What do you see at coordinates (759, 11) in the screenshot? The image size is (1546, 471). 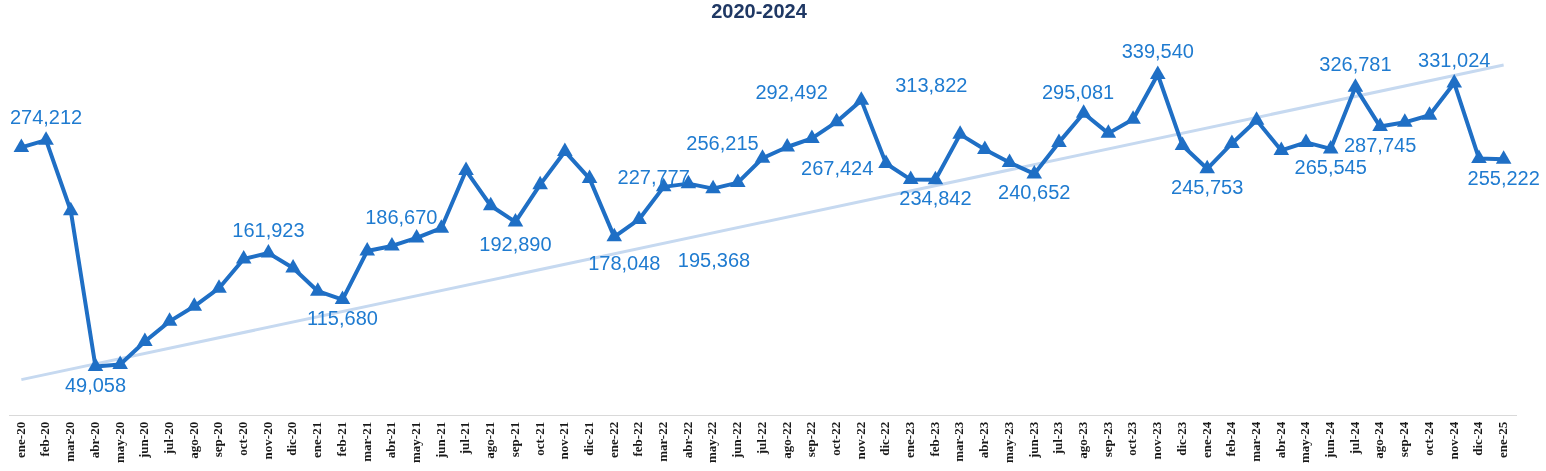 I see `chart-title: 2020-2024` at bounding box center [759, 11].